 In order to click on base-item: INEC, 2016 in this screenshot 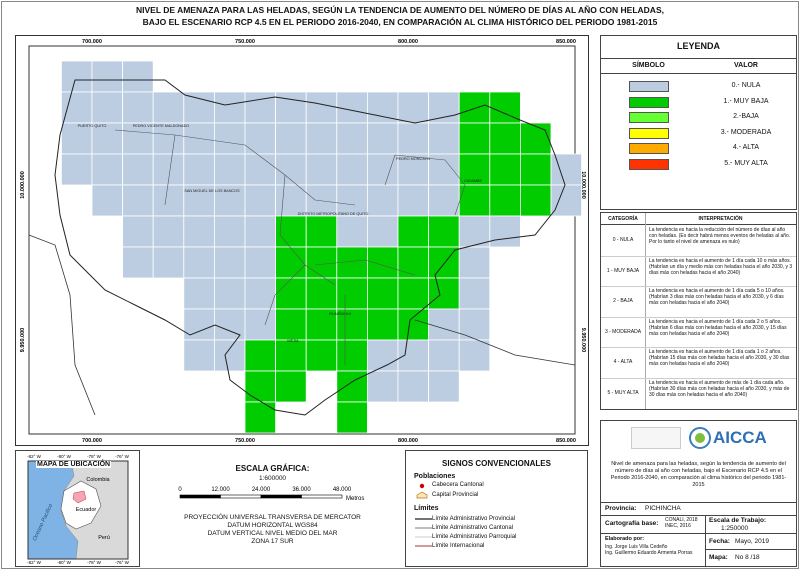, I will do `click(678, 526)`.